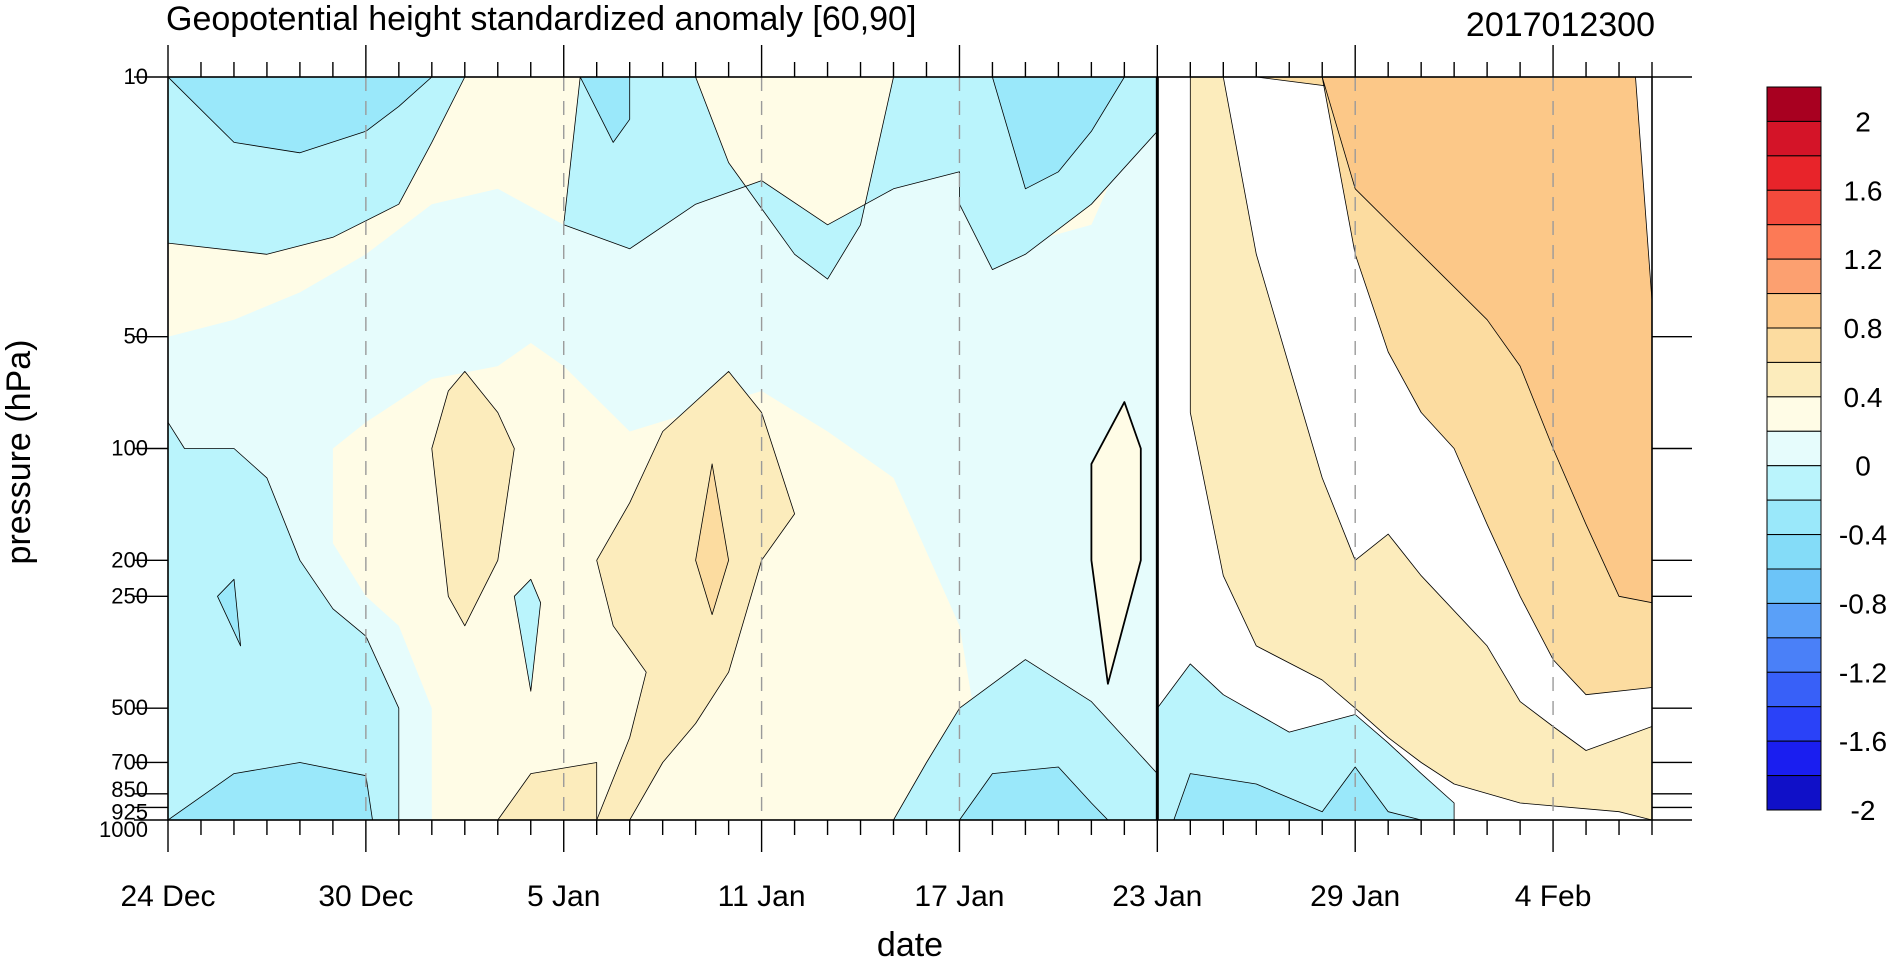  I want to click on colorbar-label: -1.6, so click(1863, 741).